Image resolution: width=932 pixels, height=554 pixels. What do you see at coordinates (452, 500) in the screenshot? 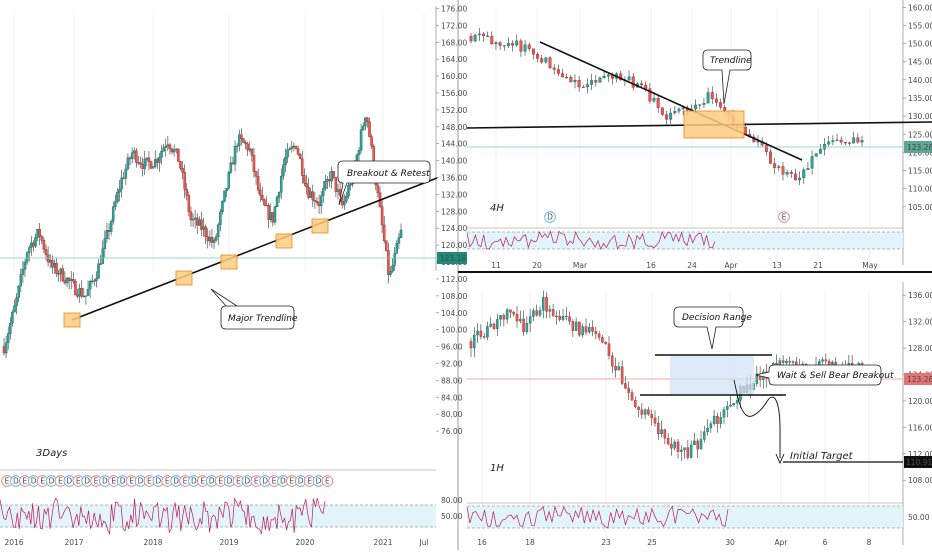
I see `panel1-indicator-label: 80.00` at bounding box center [452, 500].